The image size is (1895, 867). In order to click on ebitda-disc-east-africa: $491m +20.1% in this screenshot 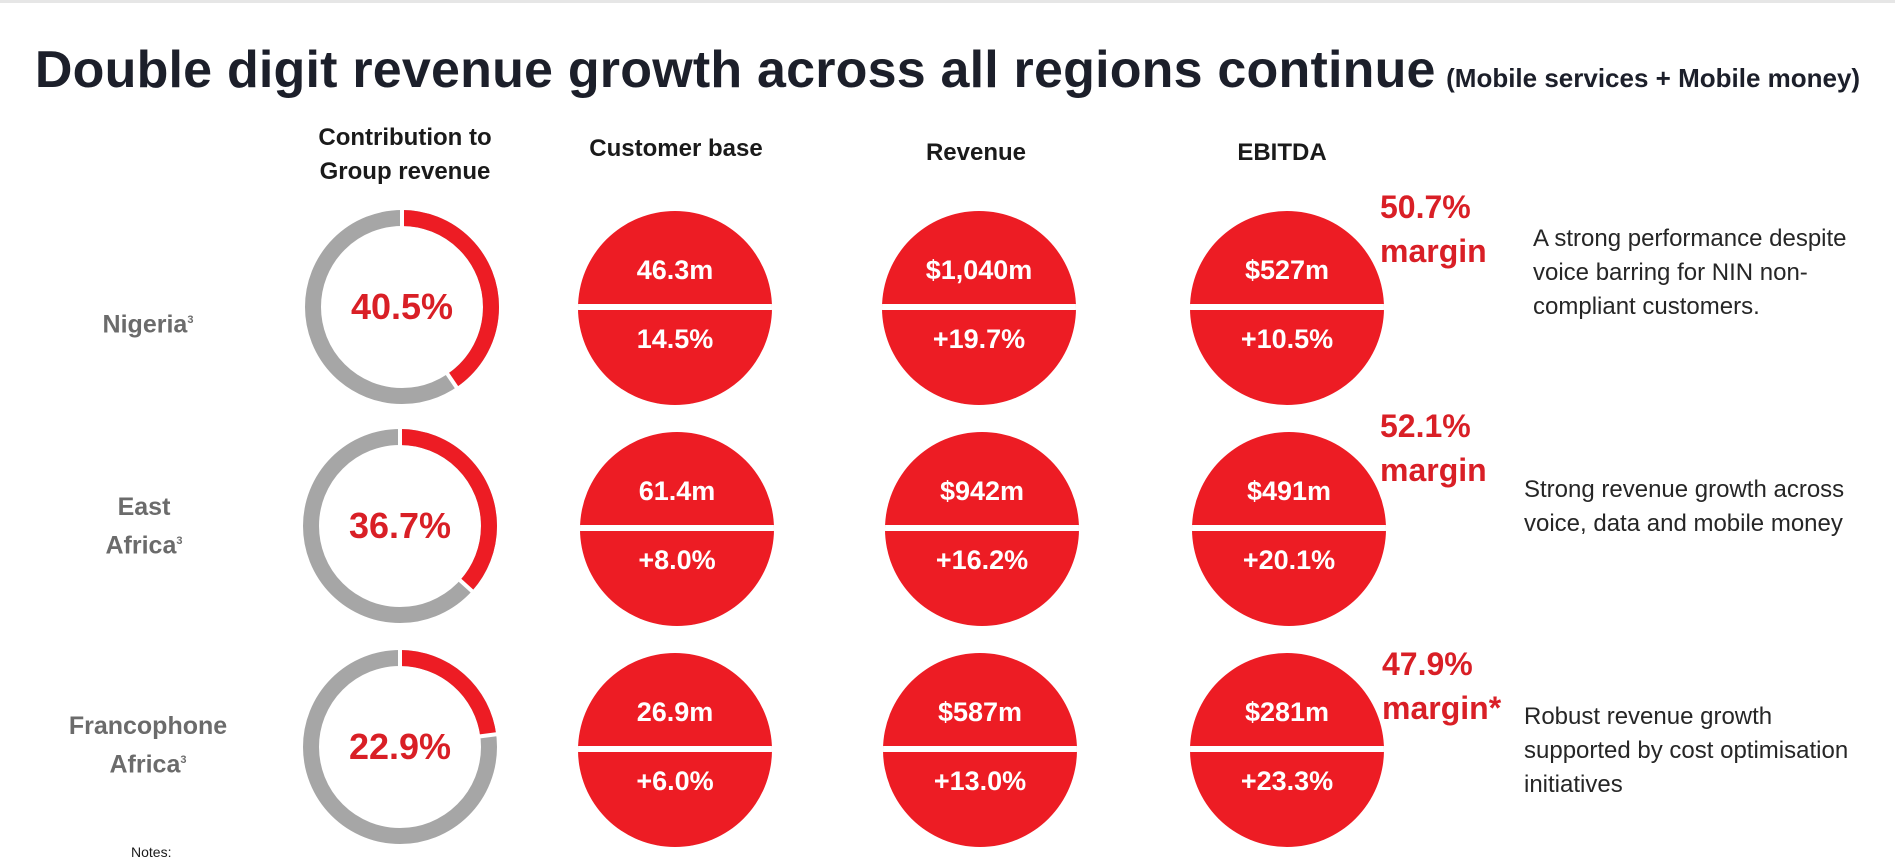, I will do `click(1289, 529)`.